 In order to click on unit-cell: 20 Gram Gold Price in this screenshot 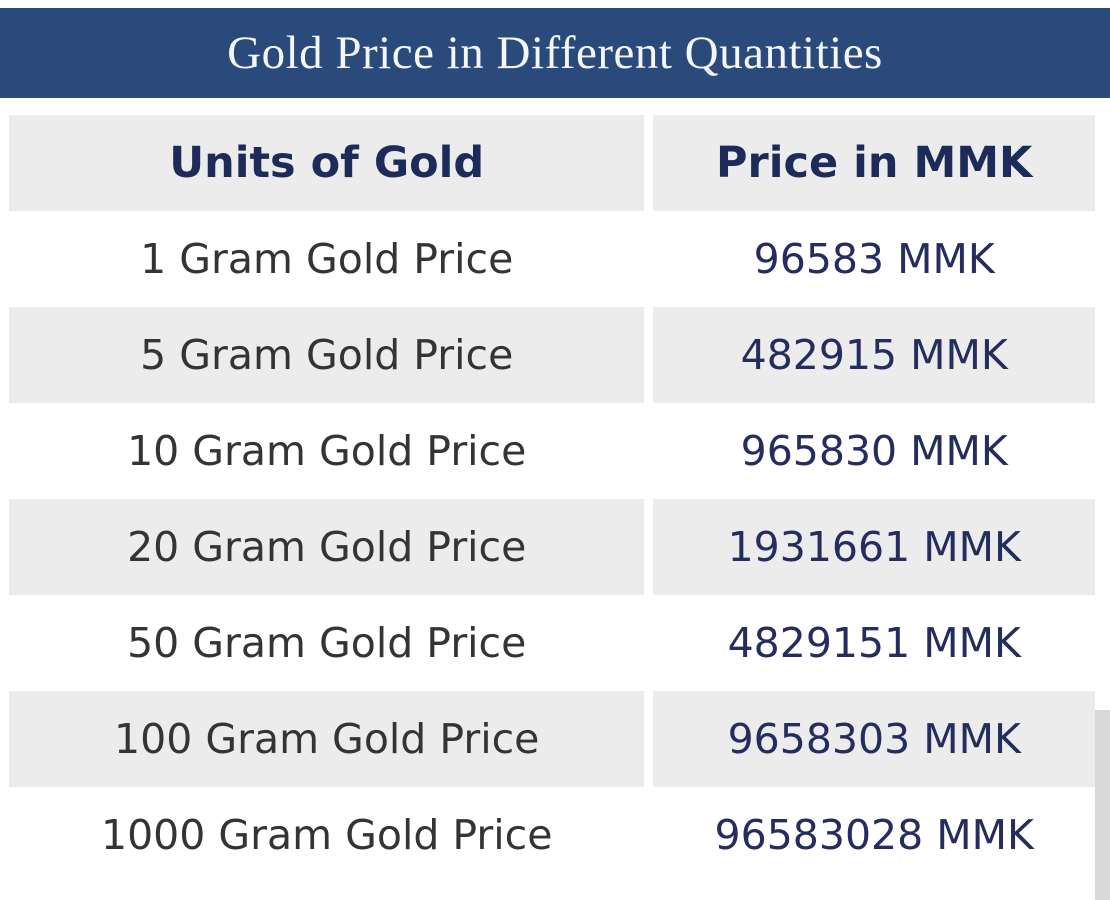, I will do `click(327, 547)`.